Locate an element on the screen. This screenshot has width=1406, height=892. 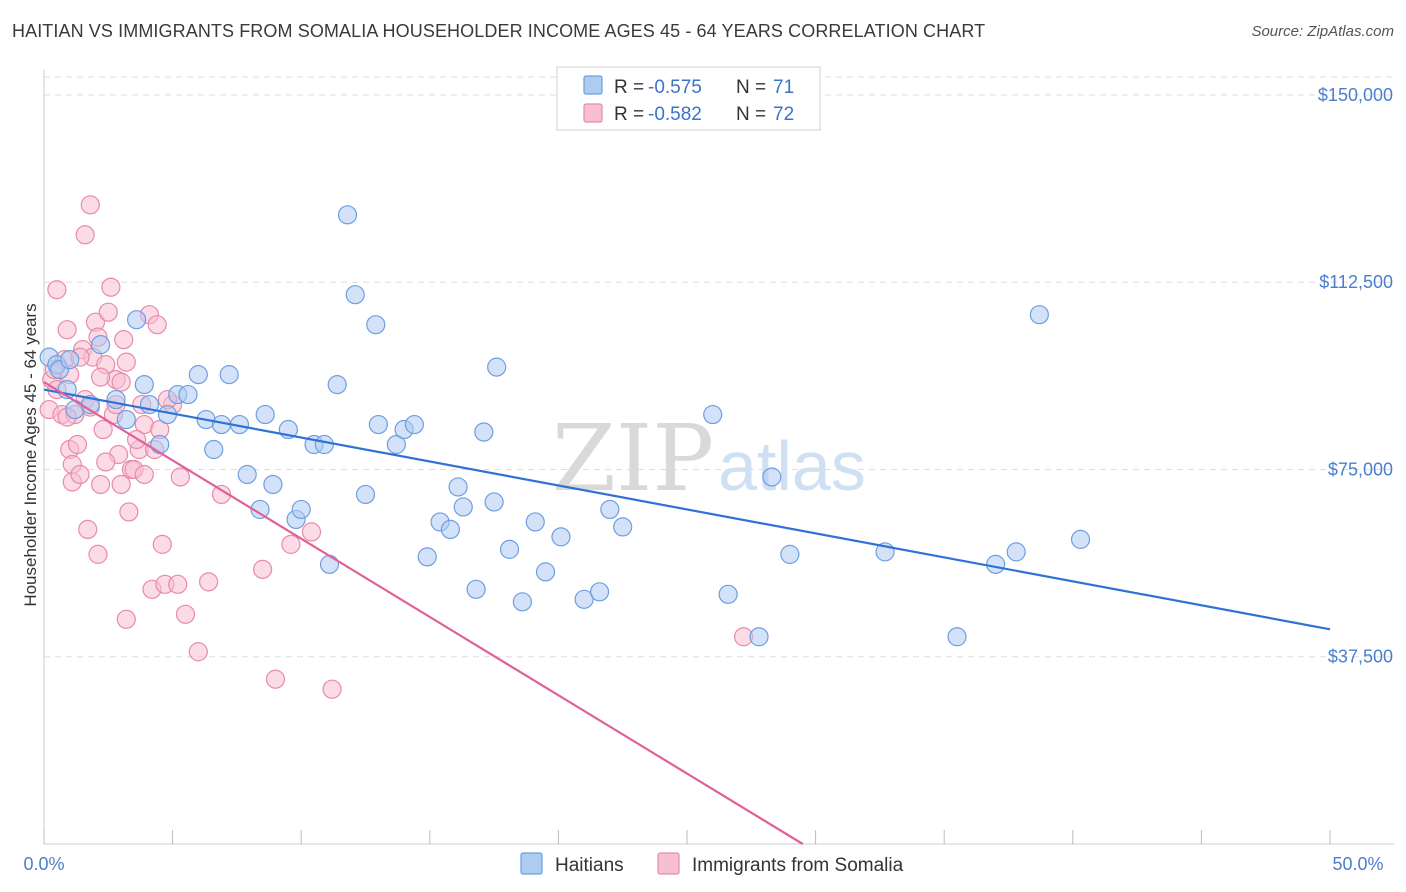
legend-n-value-2: 72 is located at coordinates (783, 114).